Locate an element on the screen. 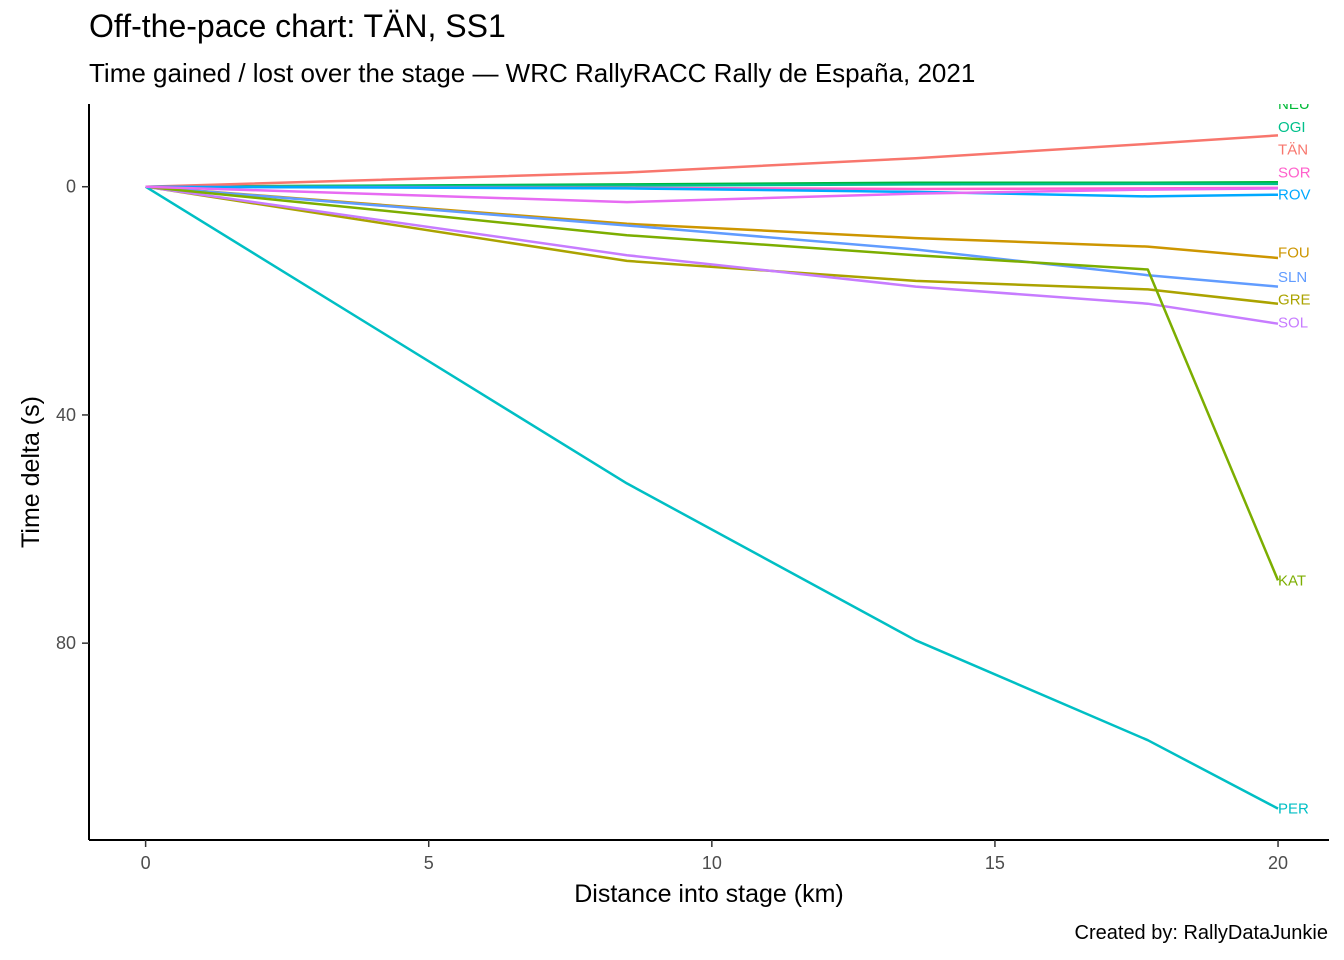 The width and height of the screenshot is (1344, 960). end-label-kat: KAT is located at coordinates (1292, 580).